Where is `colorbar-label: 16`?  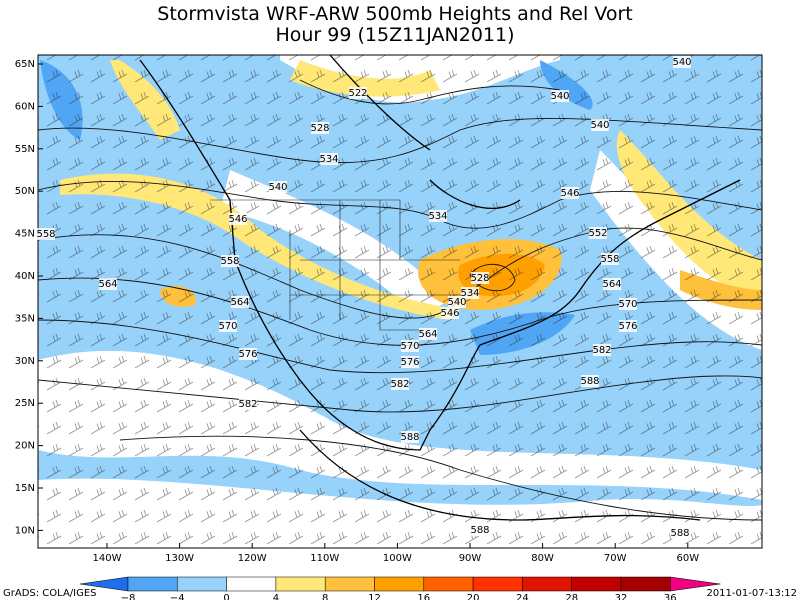
colorbar-label: 16 is located at coordinates (423, 596).